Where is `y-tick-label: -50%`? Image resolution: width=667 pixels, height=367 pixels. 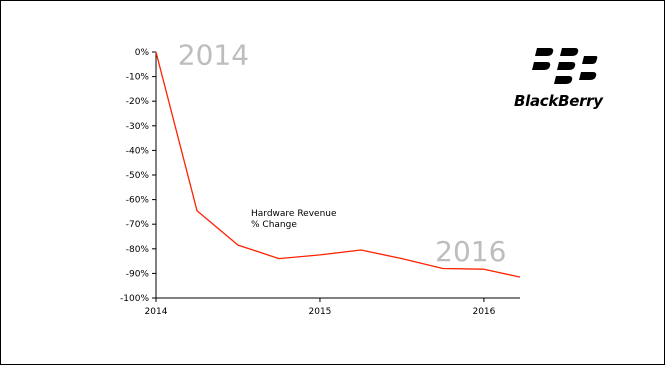 y-tick-label: -50% is located at coordinates (138, 176).